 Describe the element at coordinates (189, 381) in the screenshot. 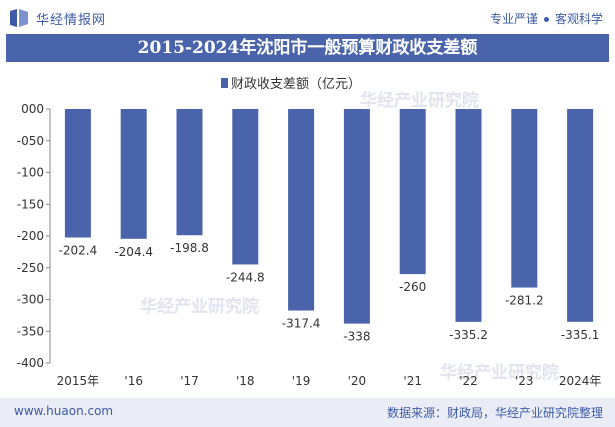

I see `x-tick-label: '17` at that location.